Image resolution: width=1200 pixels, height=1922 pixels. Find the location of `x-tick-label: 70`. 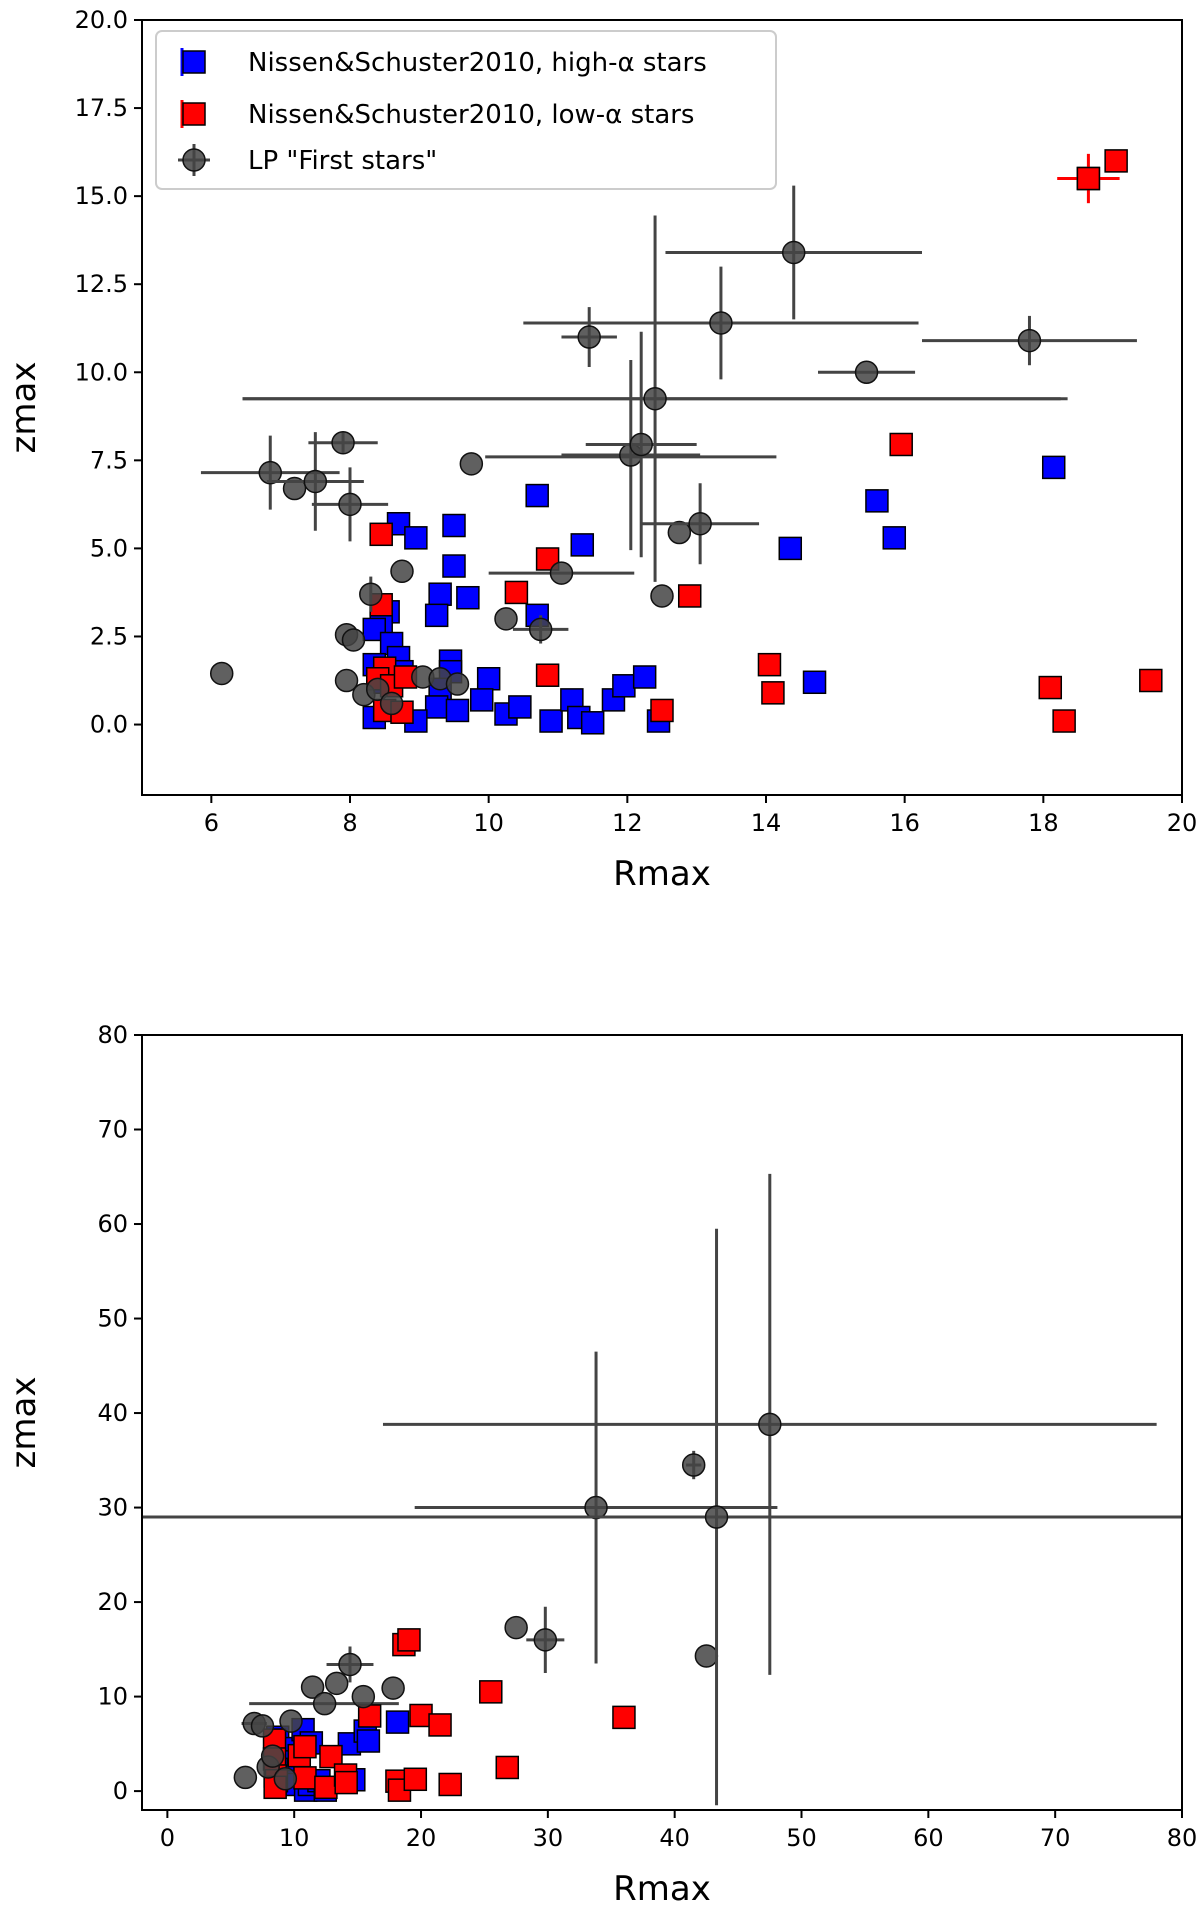

x-tick-label: 70 is located at coordinates (1055, 1838).